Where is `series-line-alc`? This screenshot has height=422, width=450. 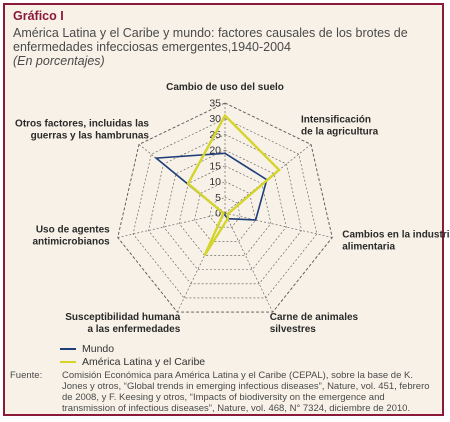
series-line-alc is located at coordinates (233, 185).